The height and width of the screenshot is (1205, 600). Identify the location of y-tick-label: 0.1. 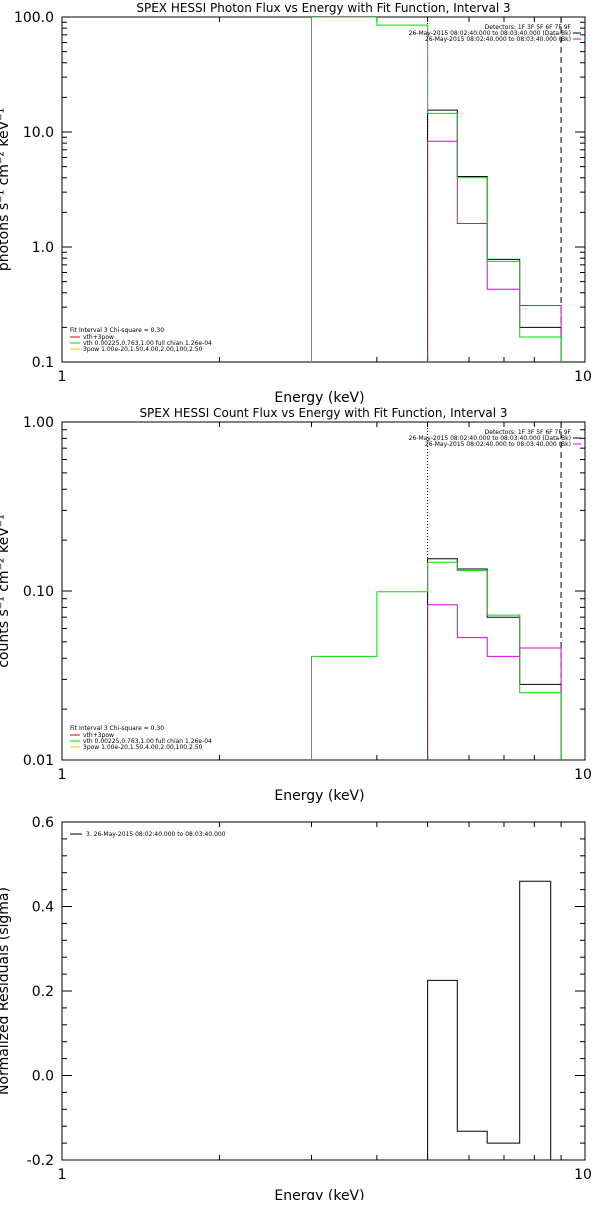
(43, 363).